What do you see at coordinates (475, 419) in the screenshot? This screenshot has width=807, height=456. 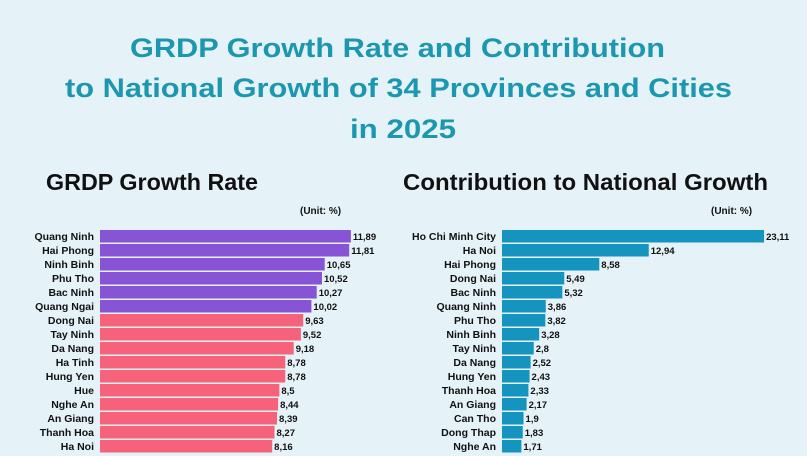 I see `category-label: Can Tho` at bounding box center [475, 419].